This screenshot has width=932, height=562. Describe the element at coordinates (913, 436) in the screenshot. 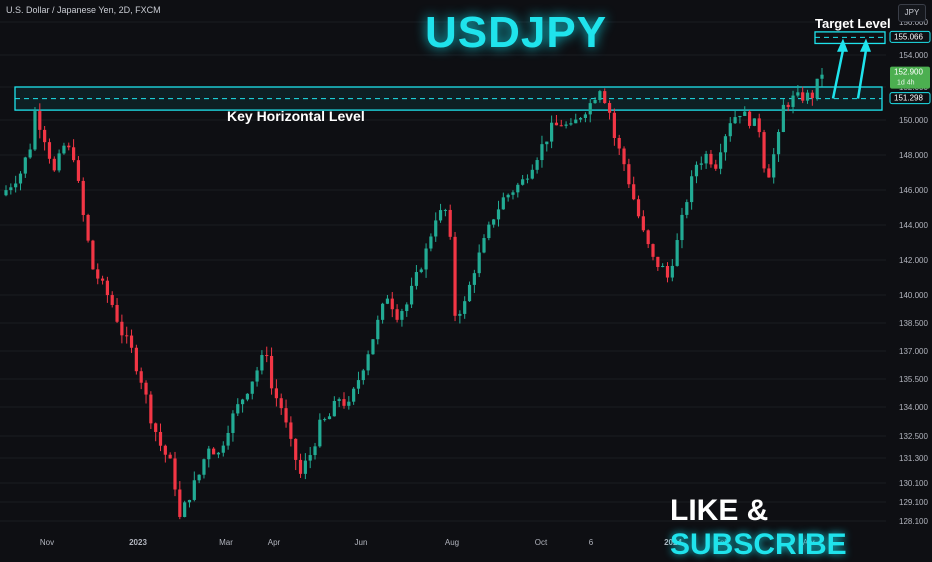

I see `y-tick-label: 132.500` at that location.